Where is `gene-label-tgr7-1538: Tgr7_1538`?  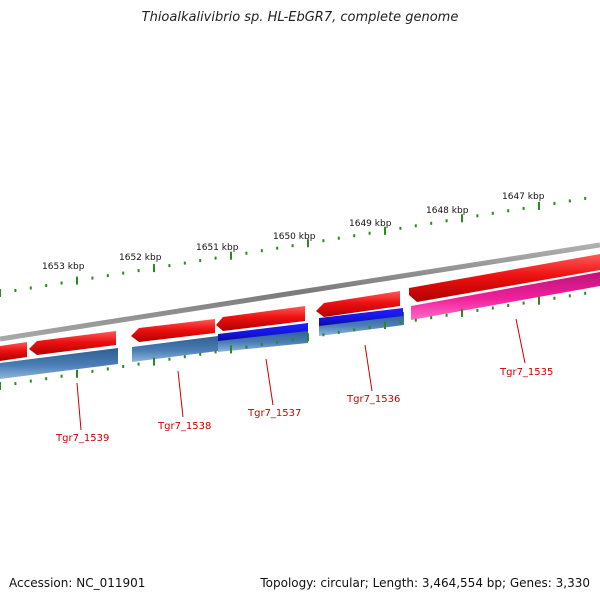
gene-label-tgr7-1538: Tgr7_1538 is located at coordinates (184, 426).